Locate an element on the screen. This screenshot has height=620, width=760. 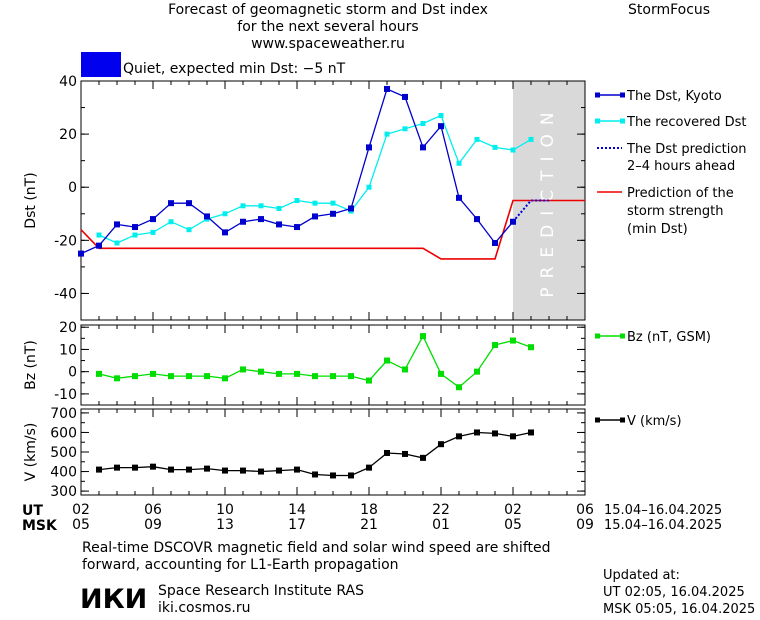
source-url: www.spaceweather.ru is located at coordinates (328, 44).